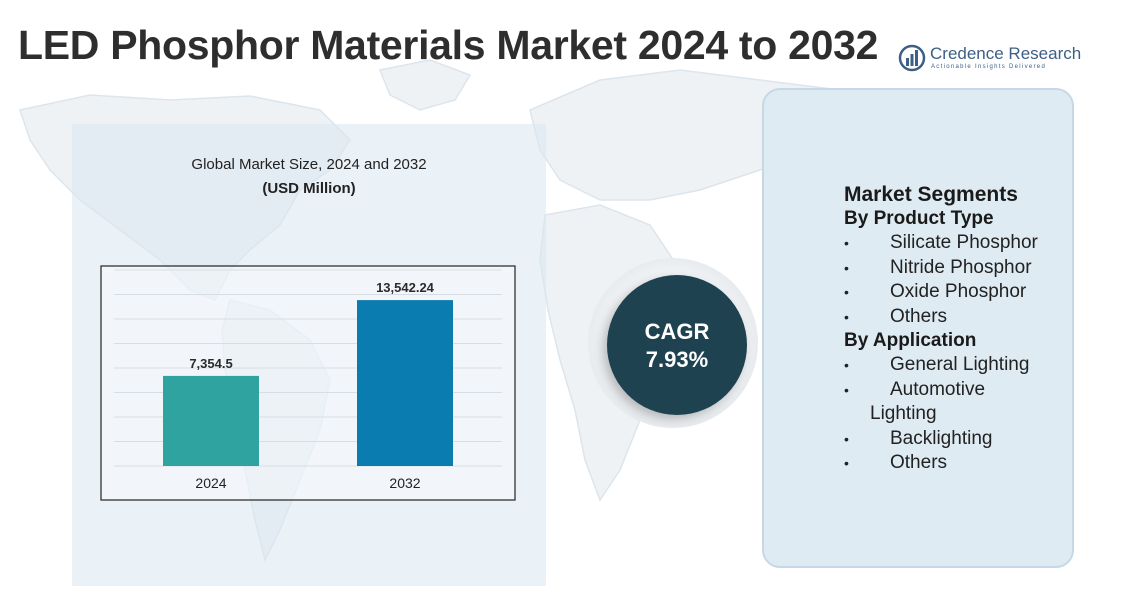 This screenshot has height=590, width=1122. I want to click on segment-item-label: Oxide Phosphor, so click(958, 291).